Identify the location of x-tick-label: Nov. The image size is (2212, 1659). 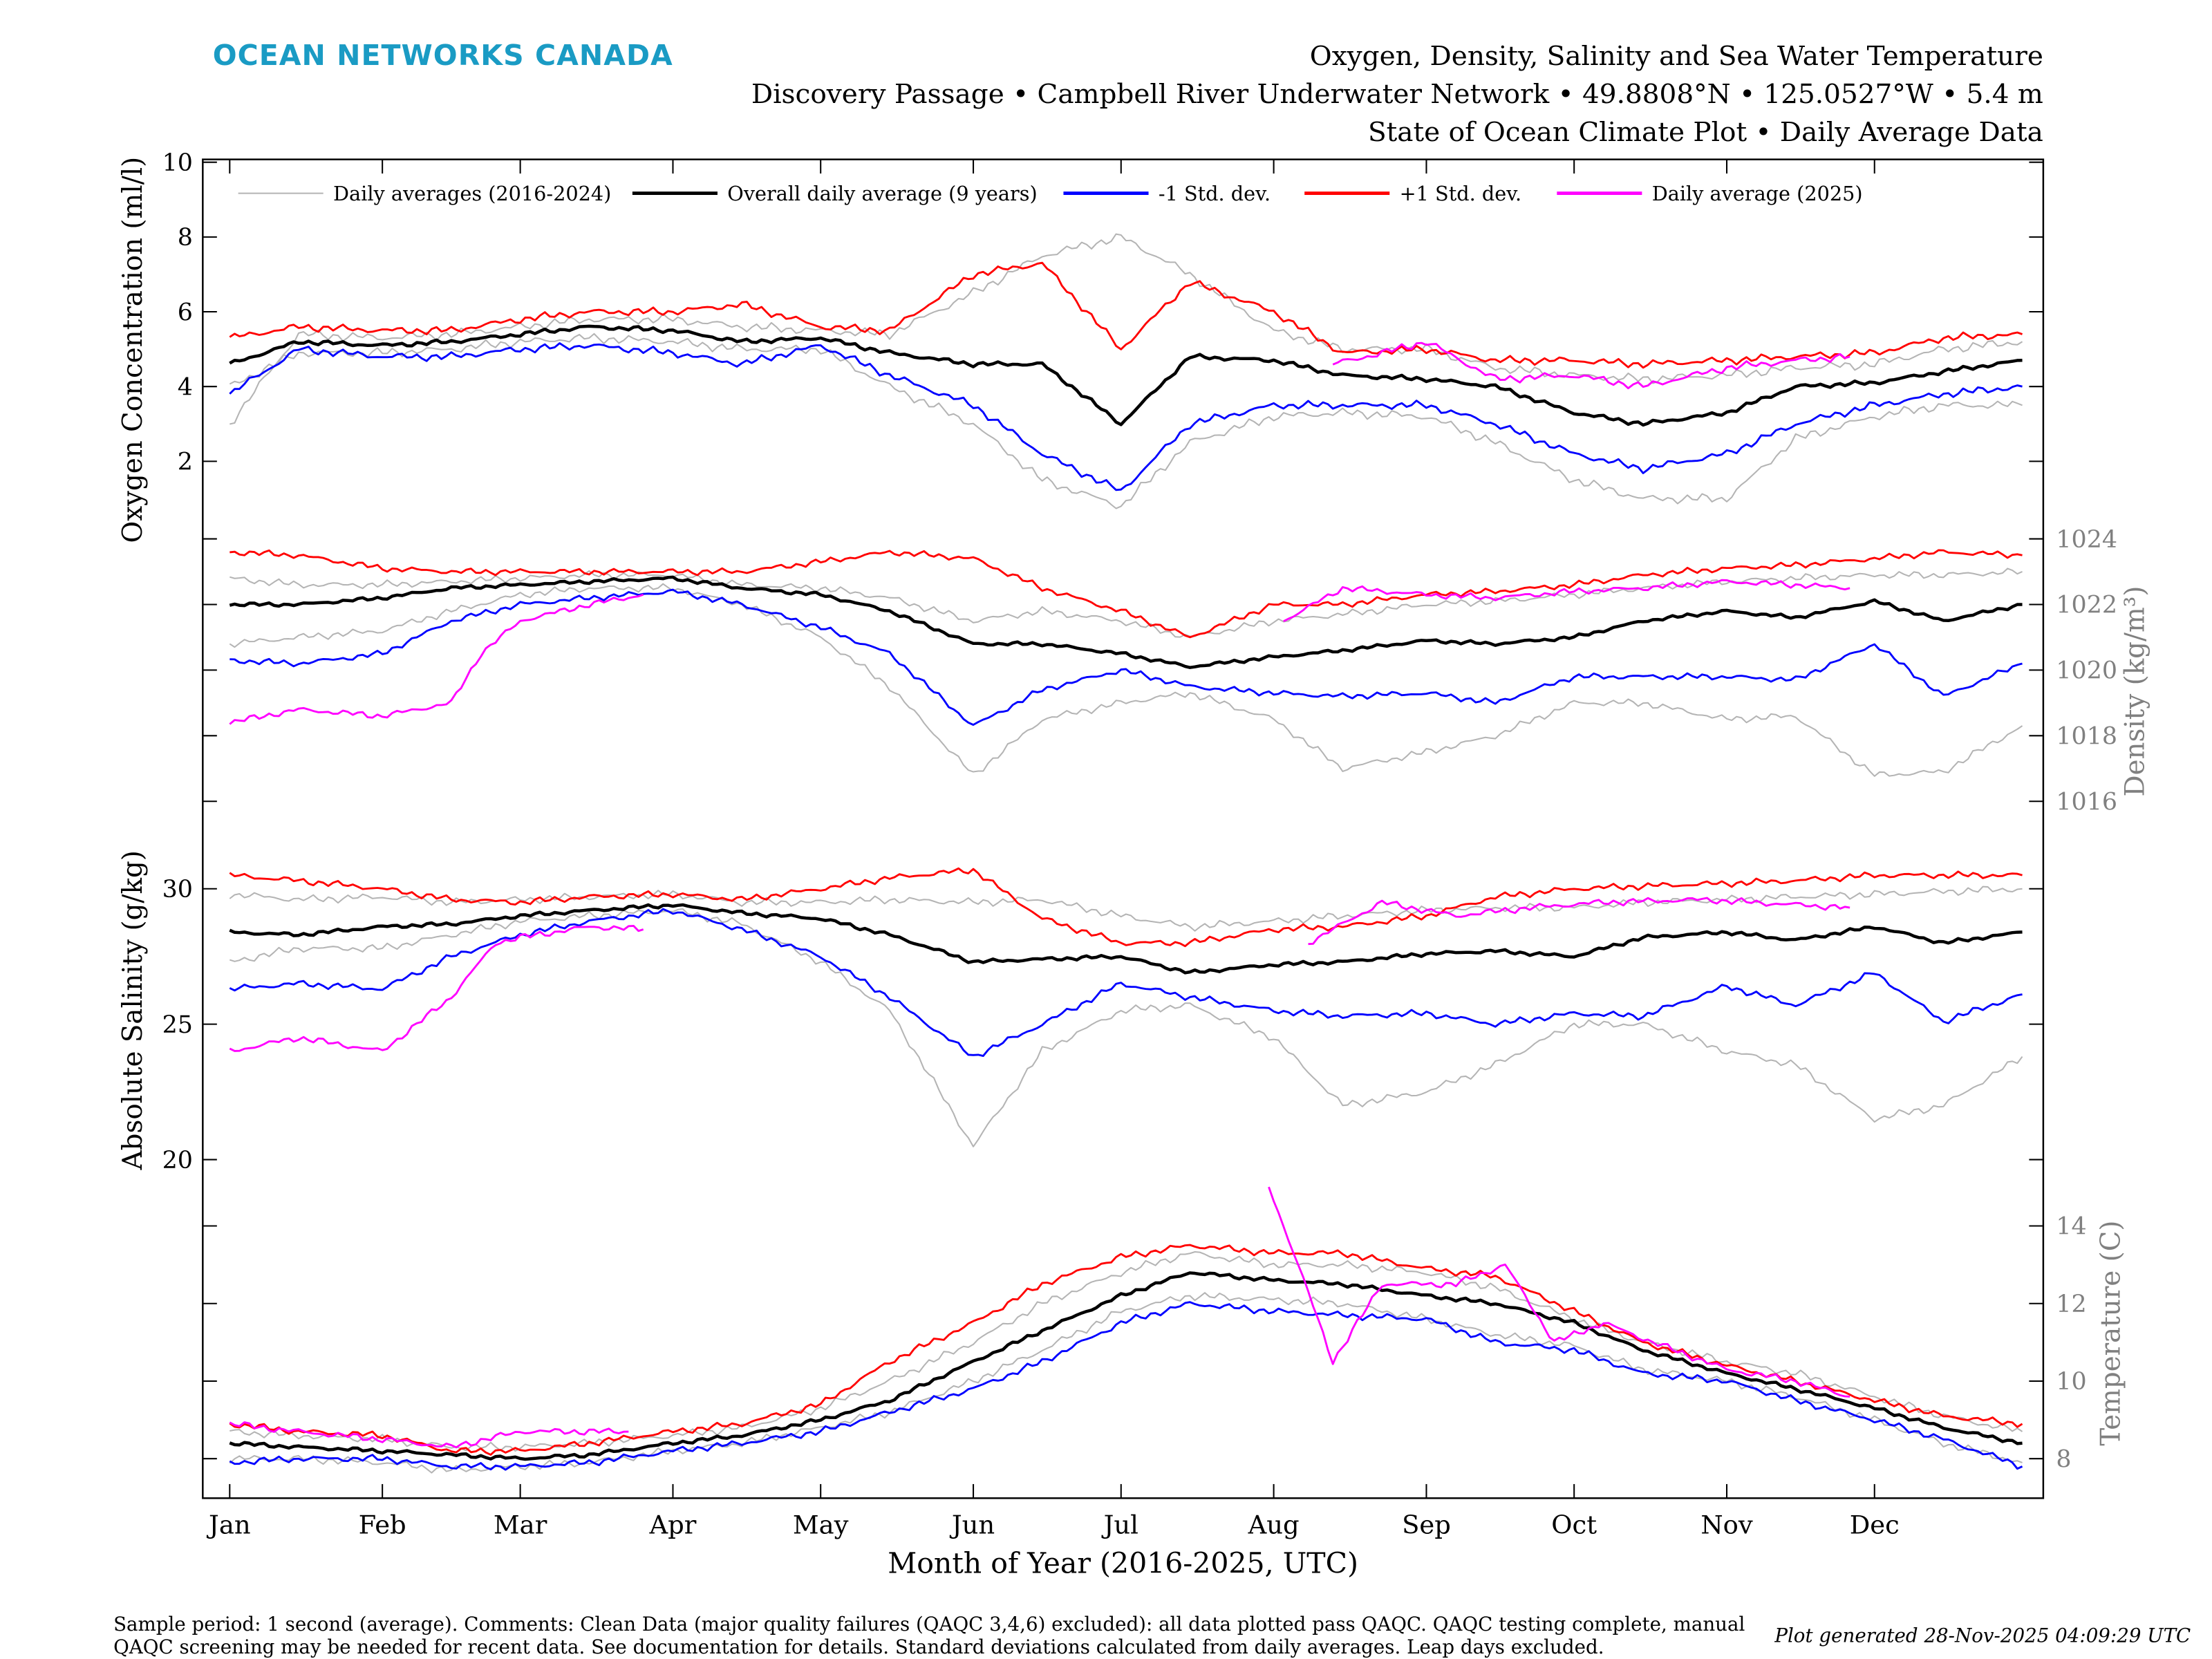
(1727, 1525).